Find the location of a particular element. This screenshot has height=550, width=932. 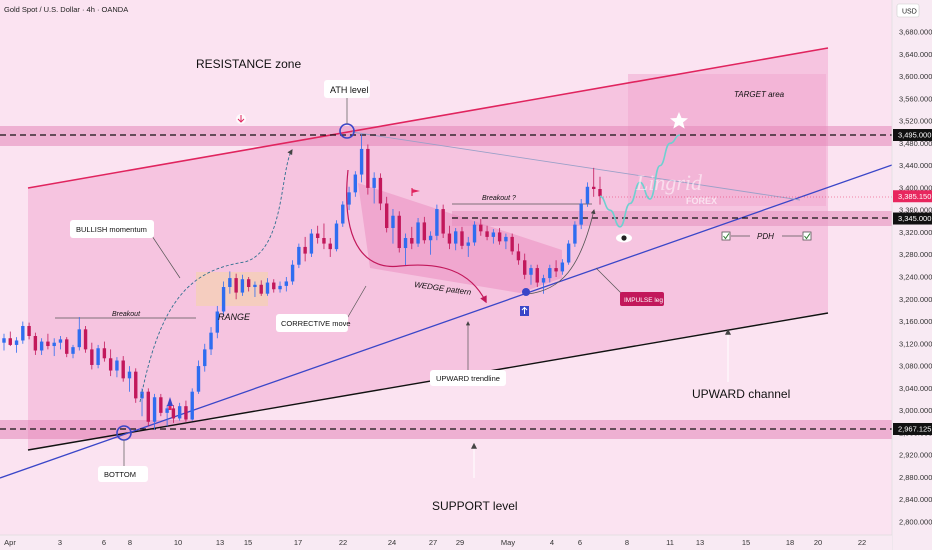

price-badge-label: 3,495.000 is located at coordinates (914, 135).